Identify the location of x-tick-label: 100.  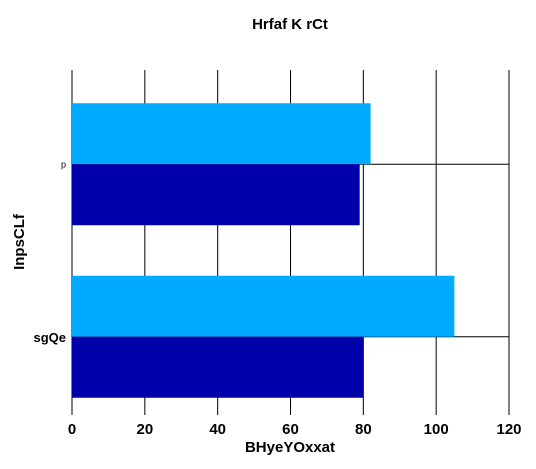
(436, 429).